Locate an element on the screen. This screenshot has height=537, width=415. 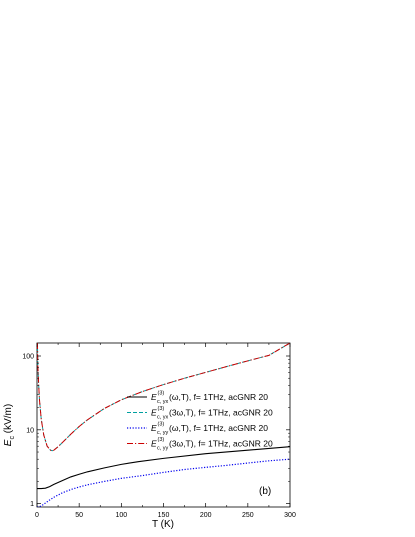
x-tick-label: 0 is located at coordinates (37, 515).